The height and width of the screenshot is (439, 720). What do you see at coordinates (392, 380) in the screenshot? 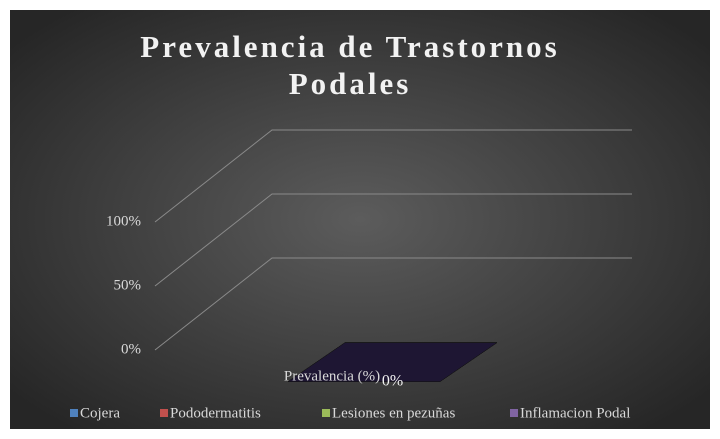
I see `data-label: 0%` at bounding box center [392, 380].